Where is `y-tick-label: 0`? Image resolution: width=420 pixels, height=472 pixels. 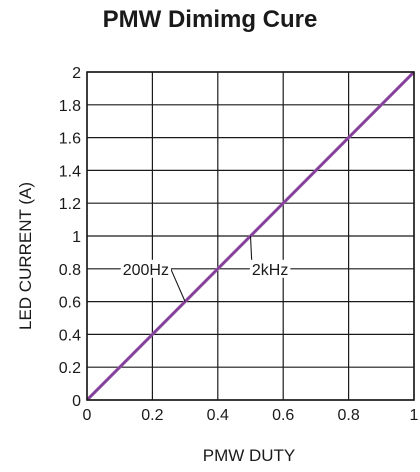 y-tick-label: 0 is located at coordinates (76, 401).